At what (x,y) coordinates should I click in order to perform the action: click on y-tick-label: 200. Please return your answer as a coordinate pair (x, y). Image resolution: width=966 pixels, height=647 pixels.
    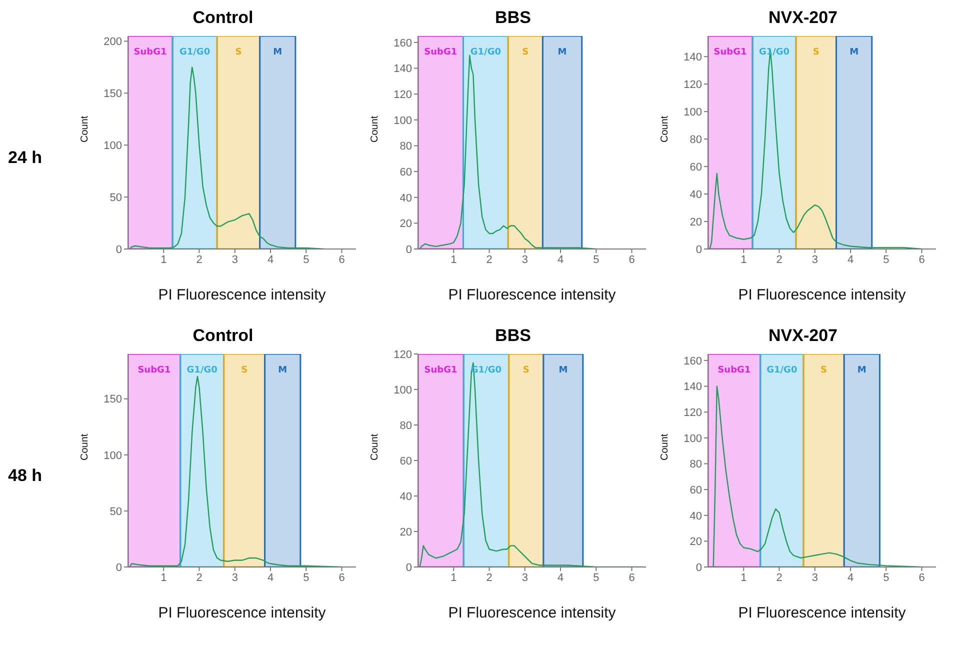
    Looking at the image, I should click on (113, 42).